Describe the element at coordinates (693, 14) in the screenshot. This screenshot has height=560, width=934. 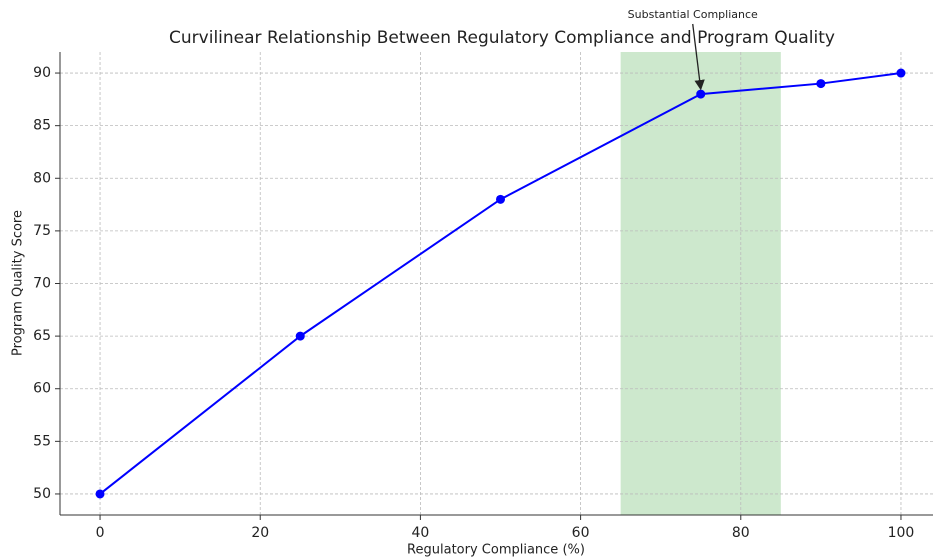
I see `annotation-text: Substantial Compliance` at that location.